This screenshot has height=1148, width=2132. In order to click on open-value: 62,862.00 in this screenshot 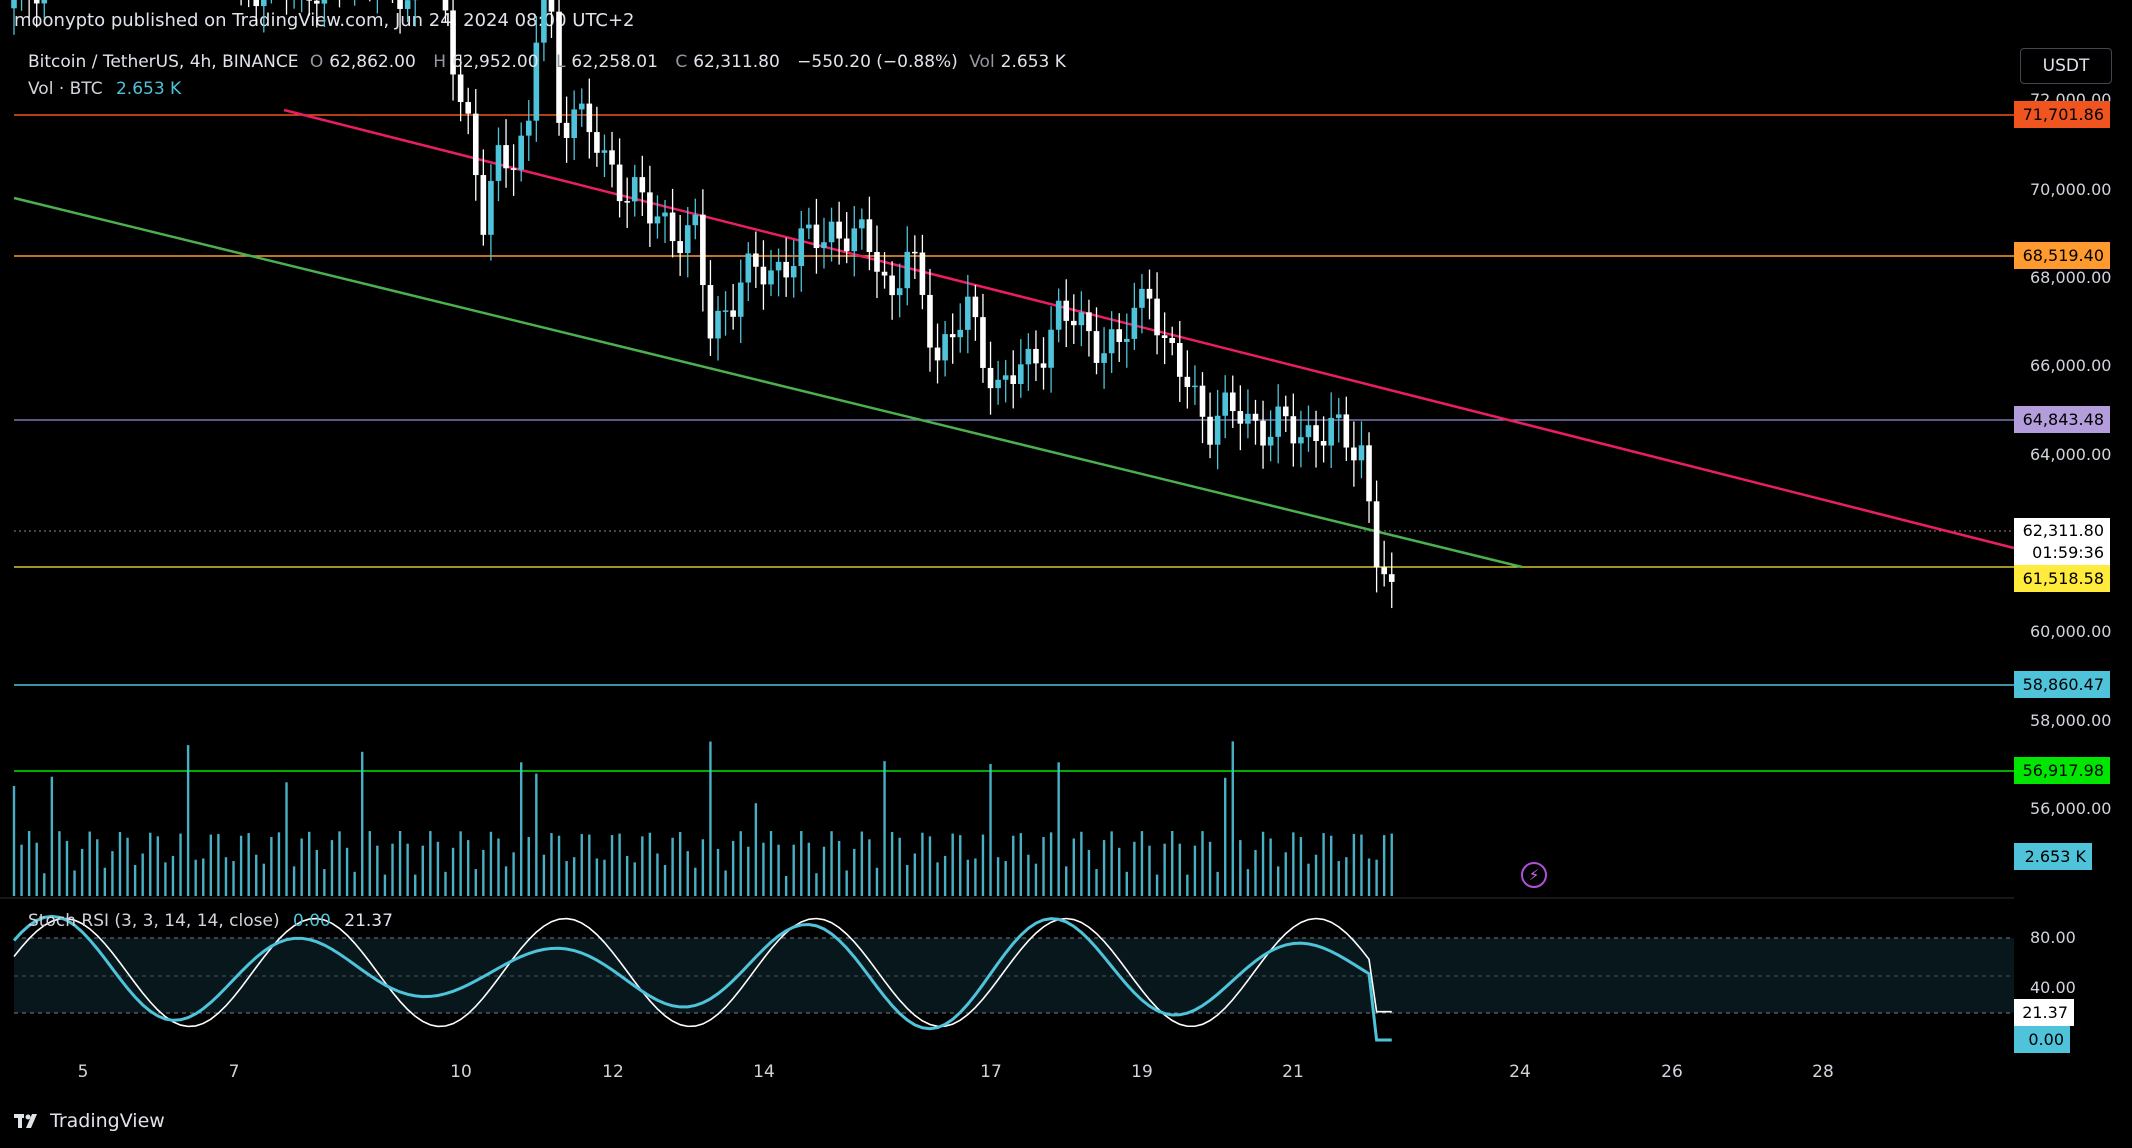, I will do `click(372, 62)`.